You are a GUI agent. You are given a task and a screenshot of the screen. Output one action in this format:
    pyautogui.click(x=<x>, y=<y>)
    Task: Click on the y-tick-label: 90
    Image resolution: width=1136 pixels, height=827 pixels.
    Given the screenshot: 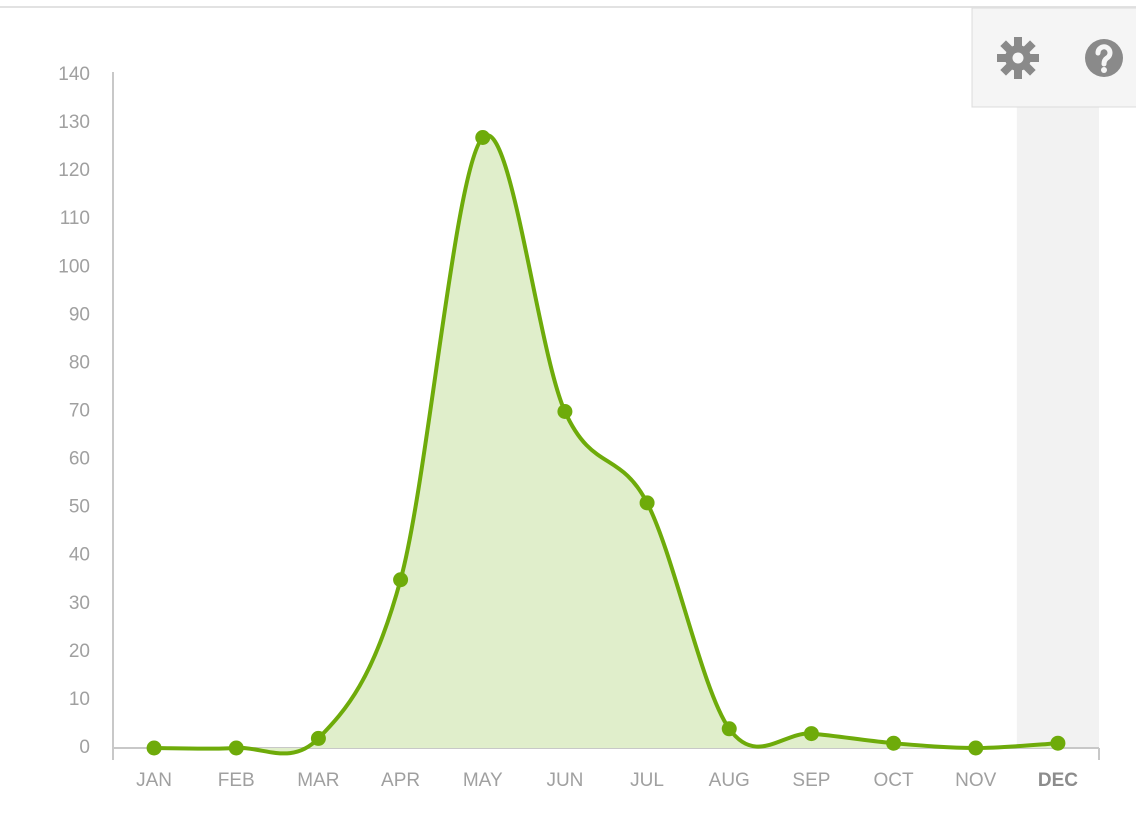 What is the action you would take?
    pyautogui.click(x=79, y=314)
    